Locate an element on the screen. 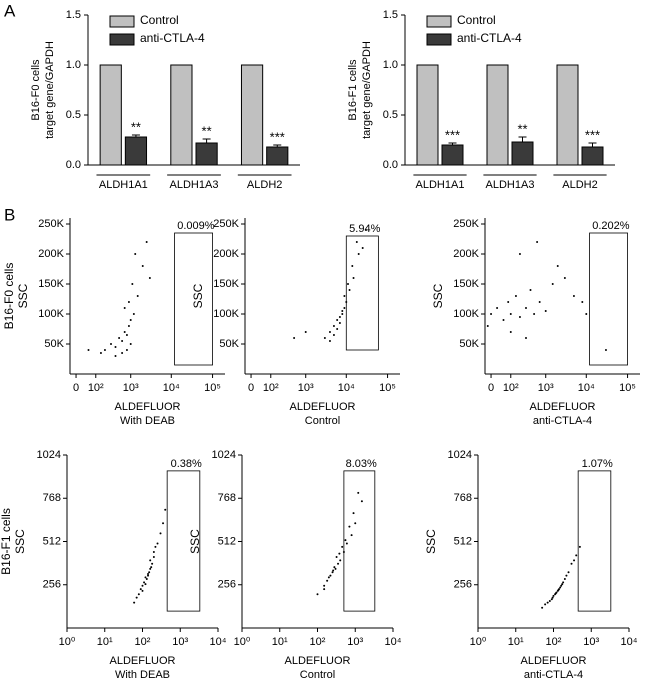 Image resolution: width=650 pixels, height=682 pixels. y-axis-label: SSC is located at coordinates (438, 295).